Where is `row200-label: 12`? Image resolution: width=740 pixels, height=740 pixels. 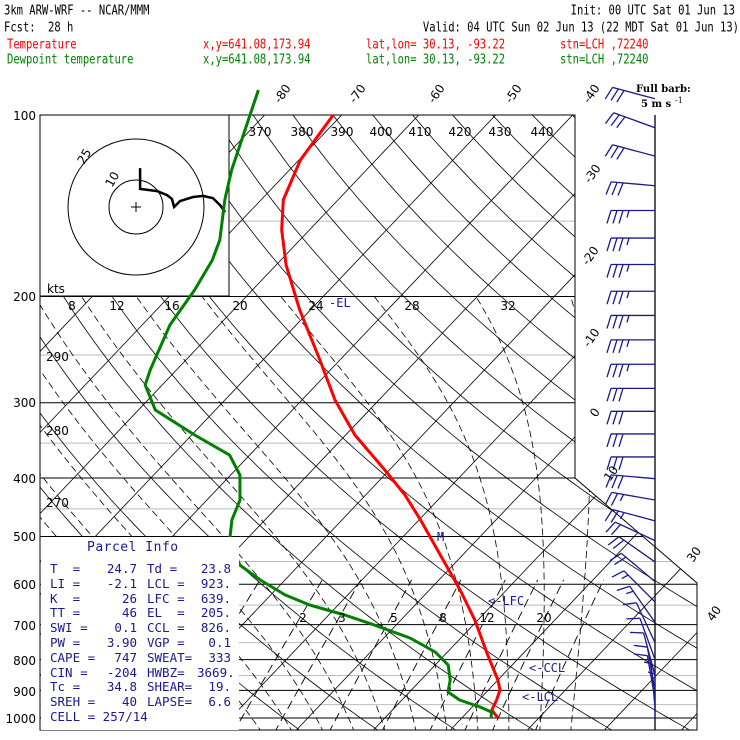
row200-label: 12 is located at coordinates (116, 306).